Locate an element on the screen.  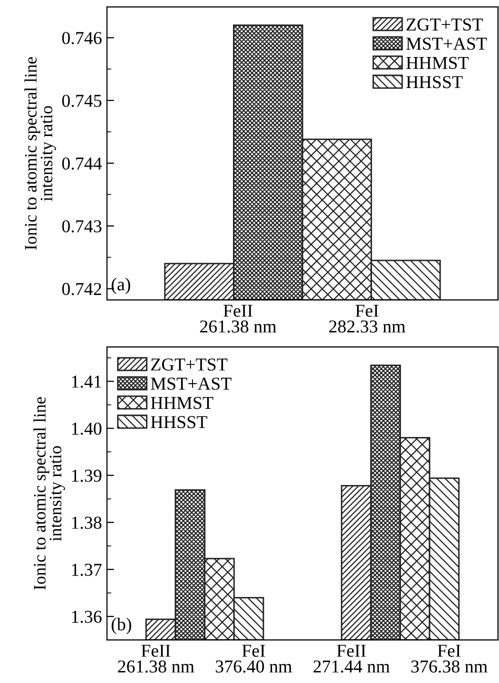
text: FeI 282.33 nm is located at coordinates (367, 318).